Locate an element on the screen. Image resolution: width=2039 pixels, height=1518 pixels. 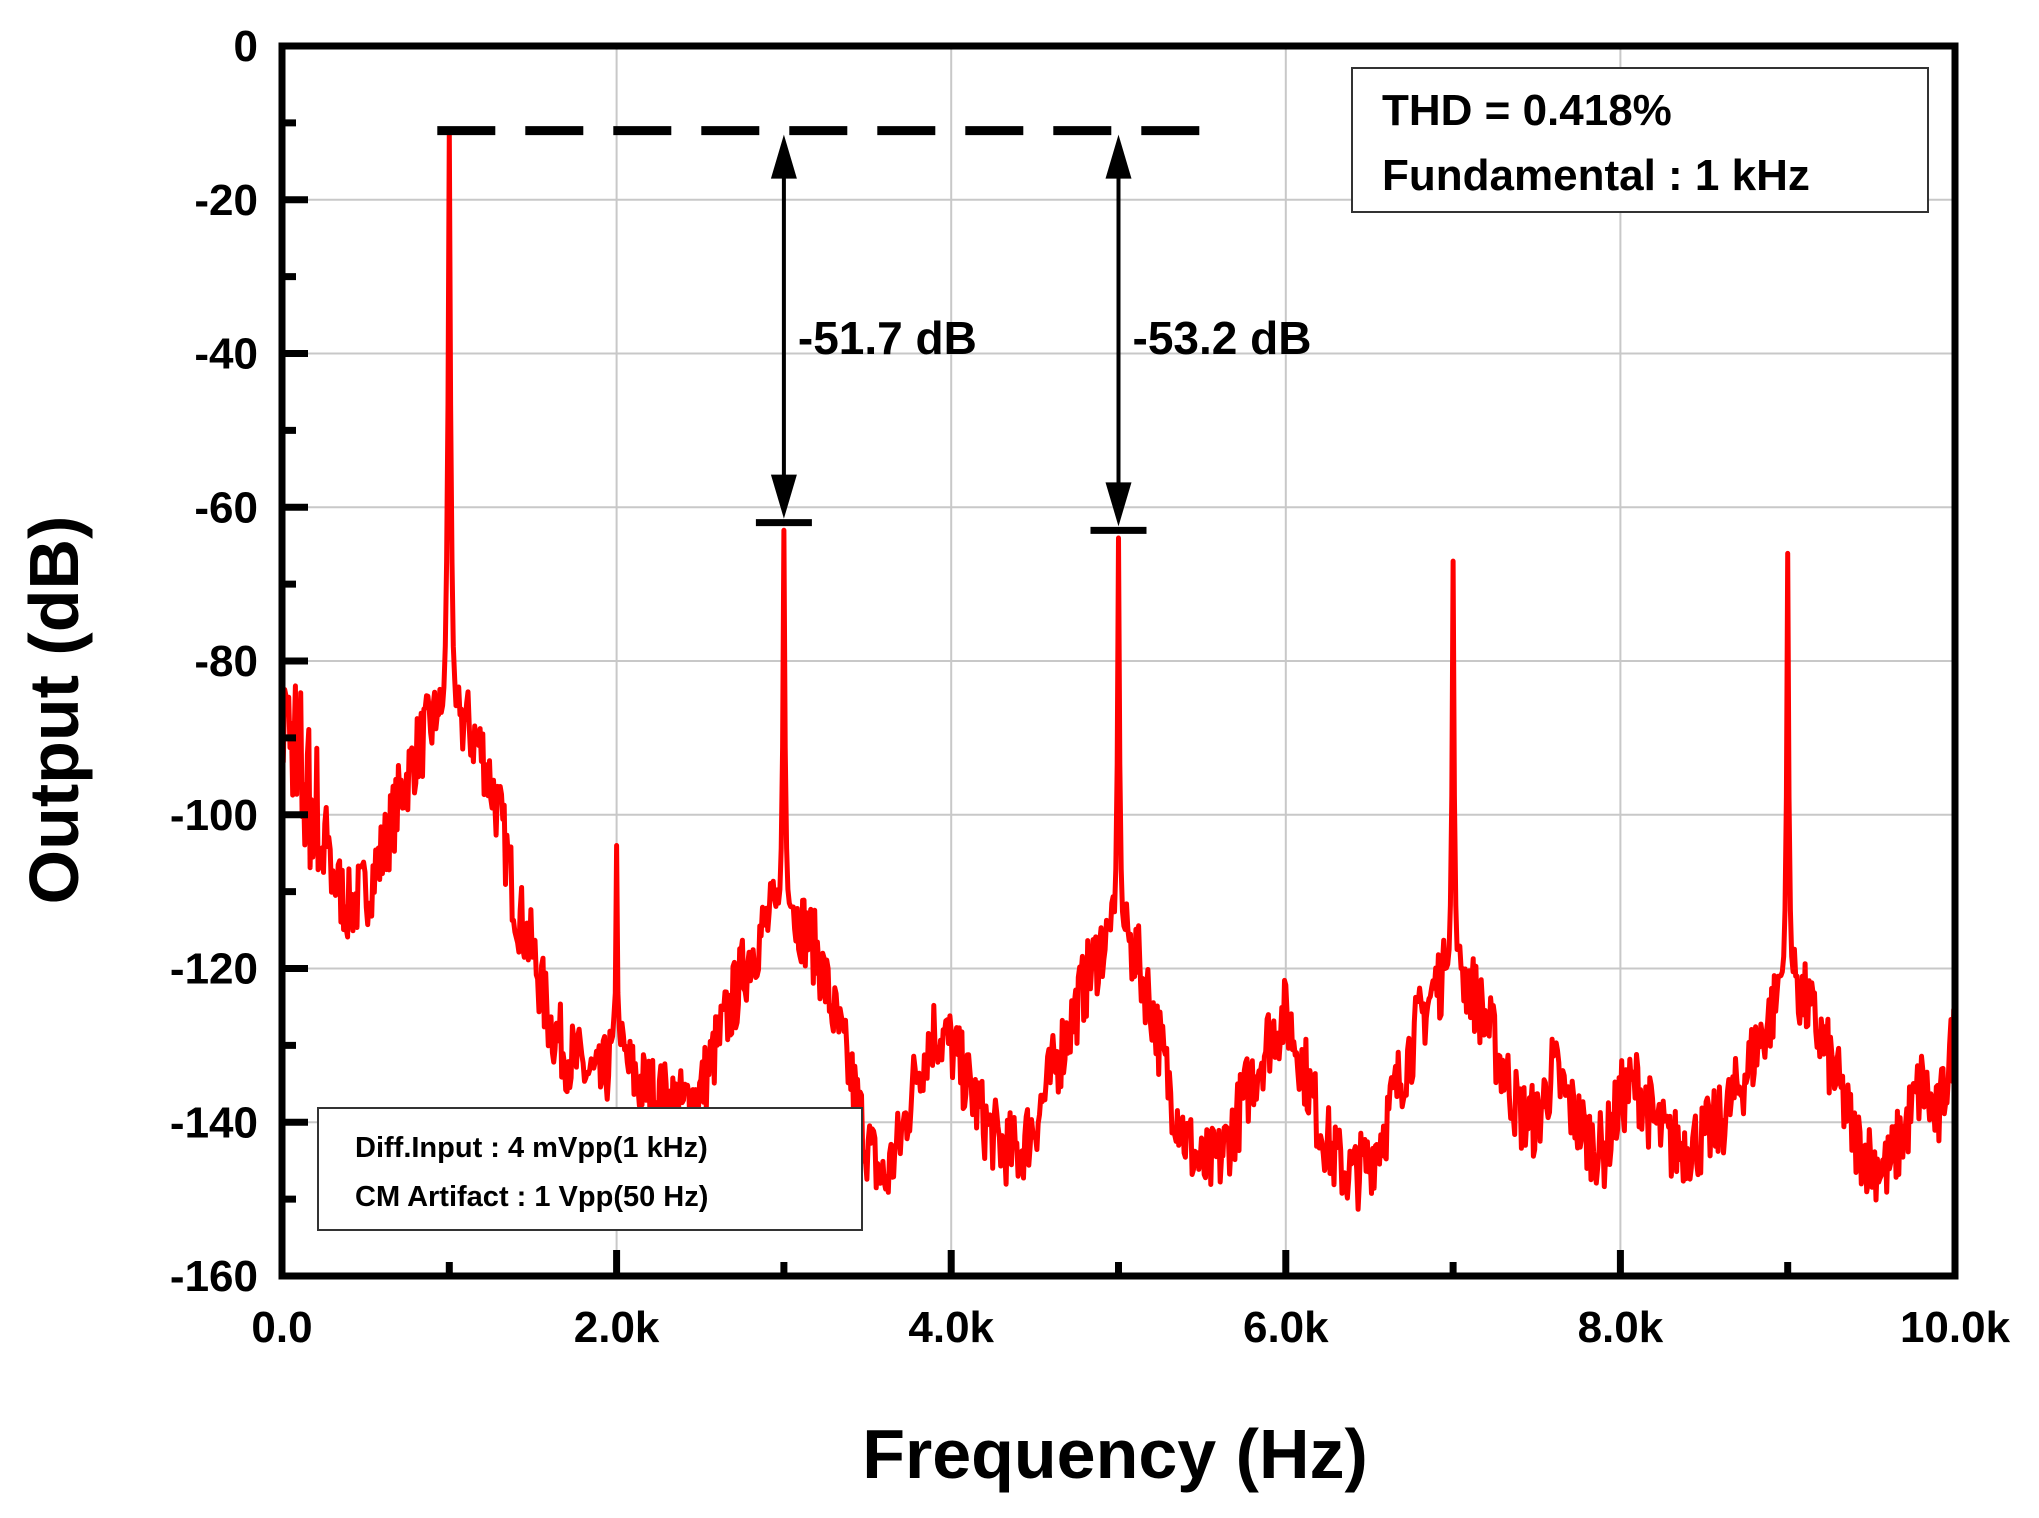
y-tick-label: -140 is located at coordinates (214, 1122).